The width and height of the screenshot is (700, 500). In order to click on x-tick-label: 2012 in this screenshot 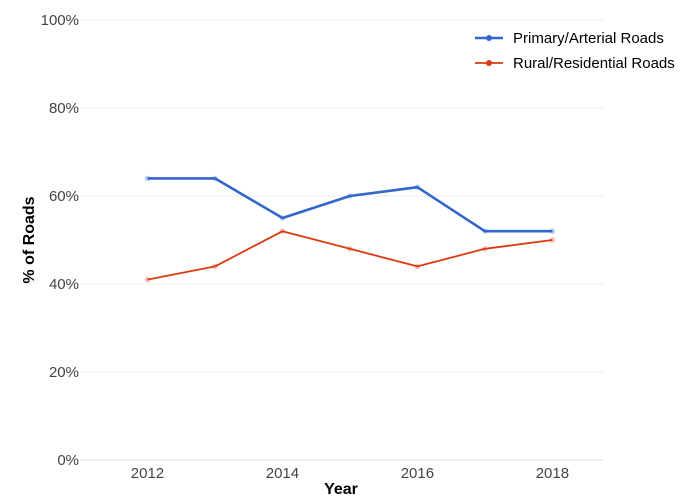, I will do `click(147, 473)`.